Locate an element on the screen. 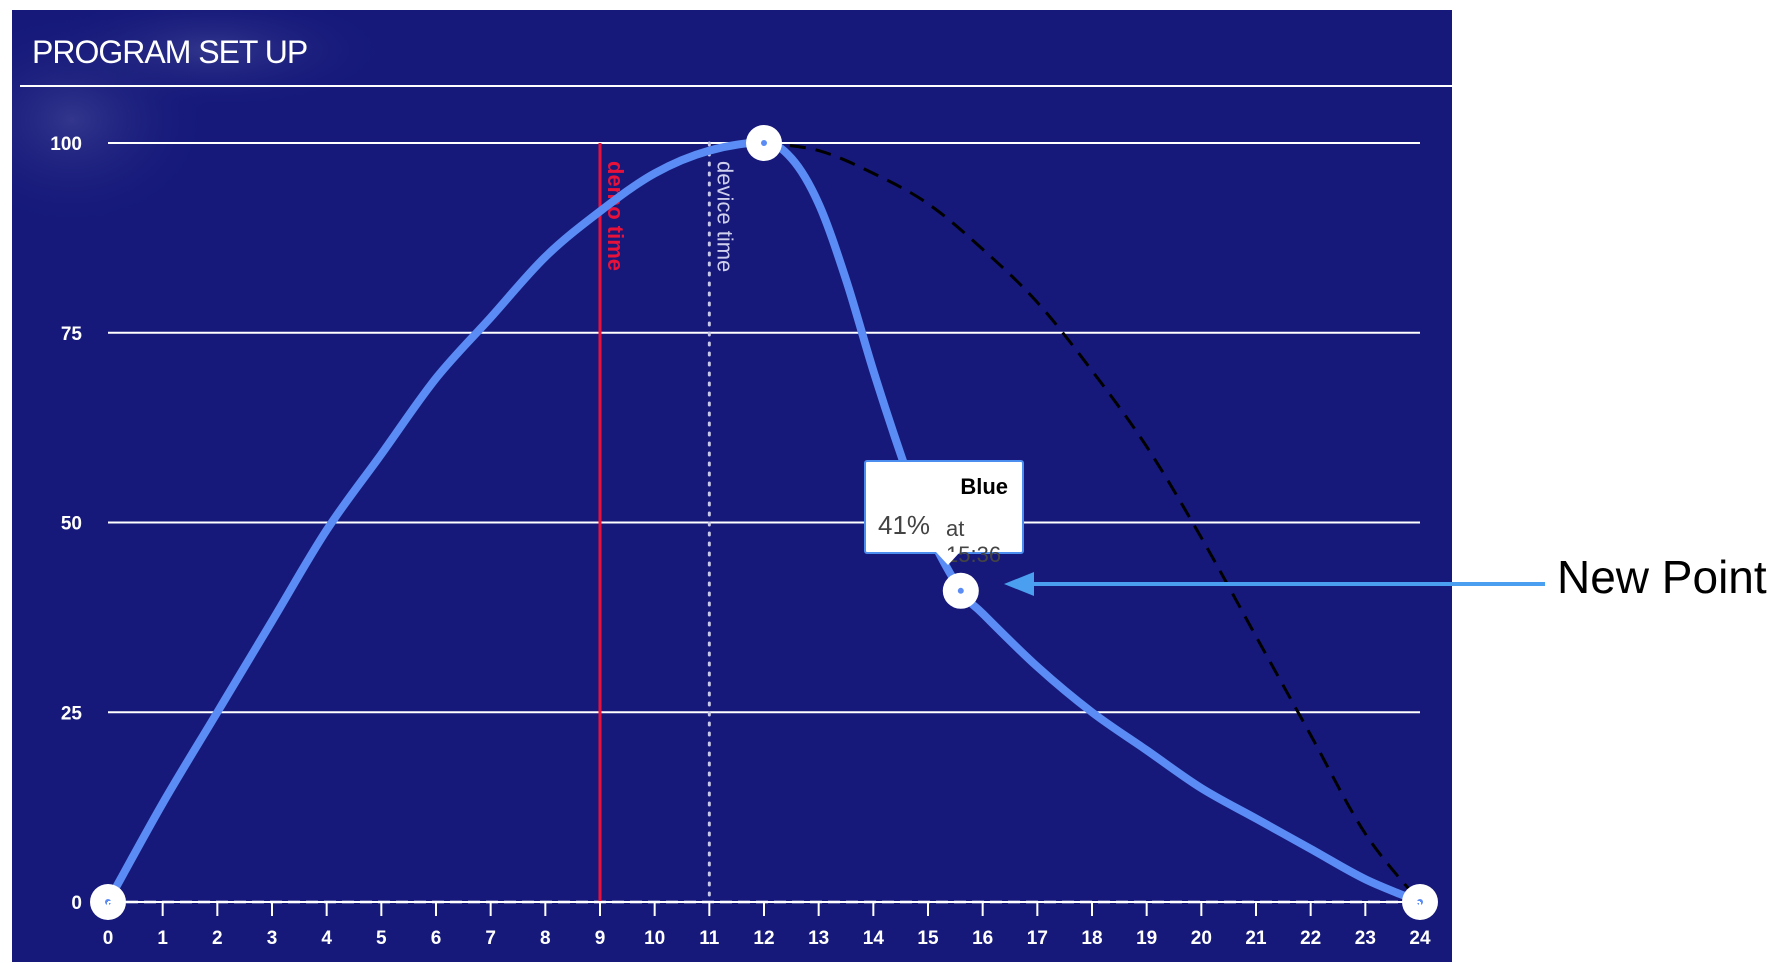 This screenshot has width=1792, height=963. x-tick-label: 18 is located at coordinates (1091, 938).